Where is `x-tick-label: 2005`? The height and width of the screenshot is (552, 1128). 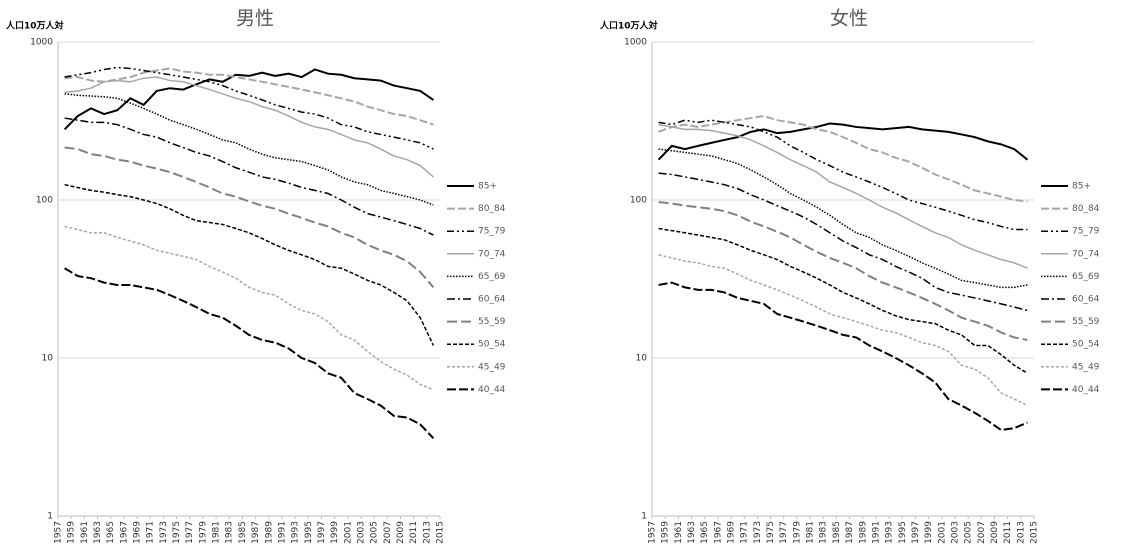 x-tick-label: 2005 is located at coordinates (969, 532).